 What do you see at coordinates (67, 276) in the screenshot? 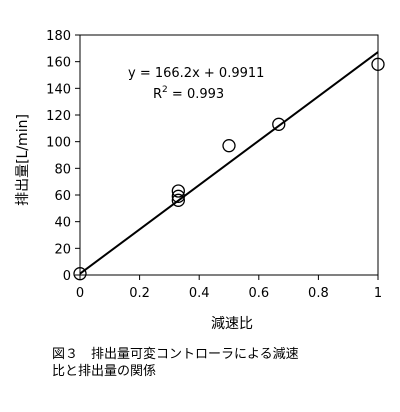
I see `y-tick-label: 0` at bounding box center [67, 276].